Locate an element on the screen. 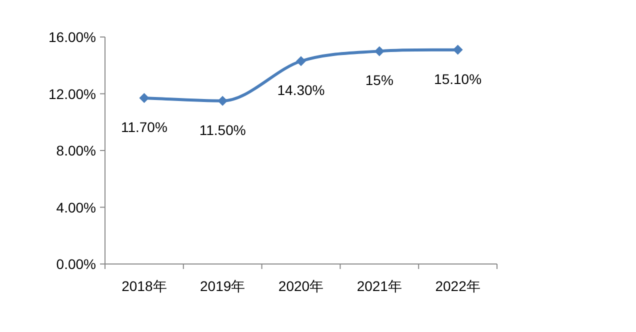 Image resolution: width=636 pixels, height=332 pixels. y-tick-label: 0.00% is located at coordinates (76, 264).